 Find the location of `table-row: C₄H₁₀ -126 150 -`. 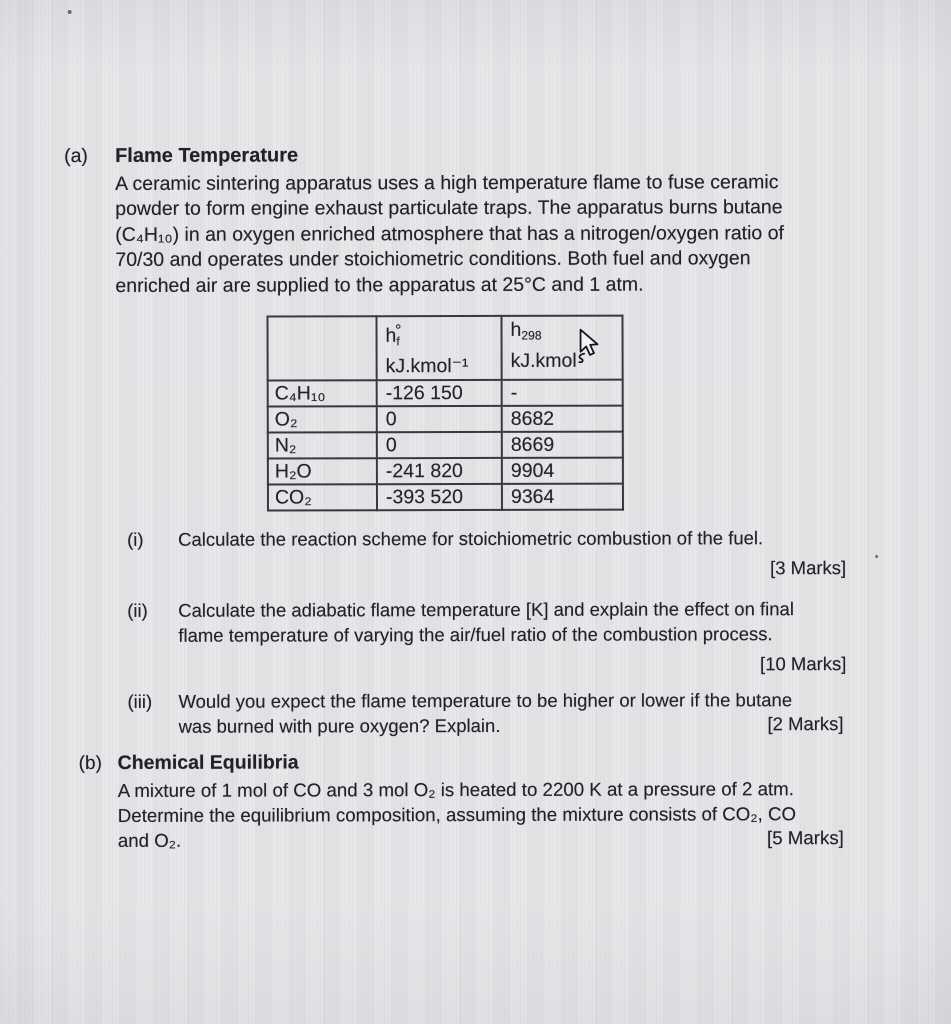

table-row: C₄H₁₀ -126 150 - is located at coordinates (445, 393).